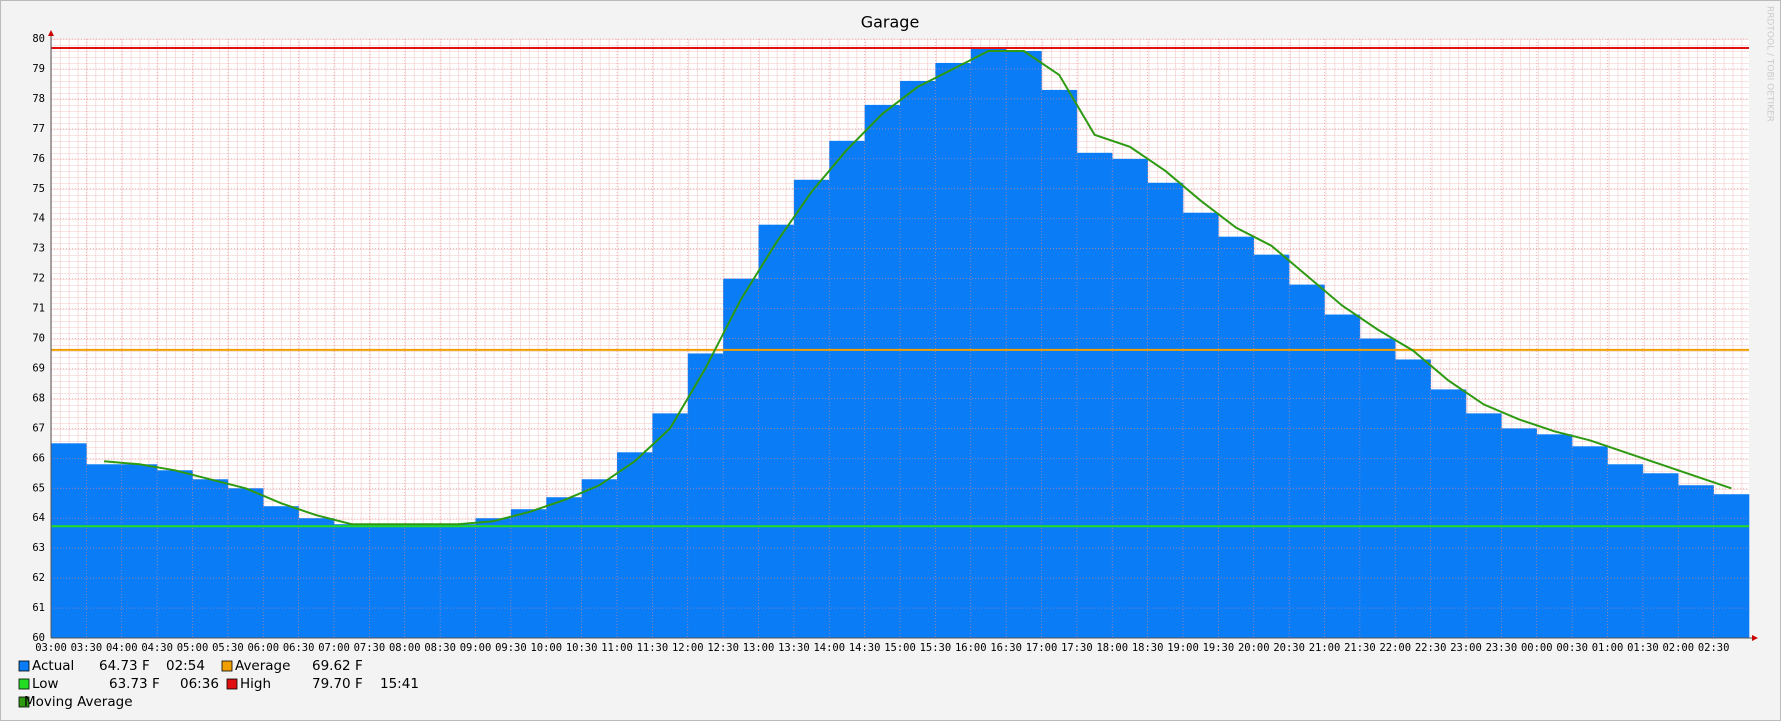  What do you see at coordinates (865, 648) in the screenshot?
I see `x-tick-label: 14:30` at bounding box center [865, 648].